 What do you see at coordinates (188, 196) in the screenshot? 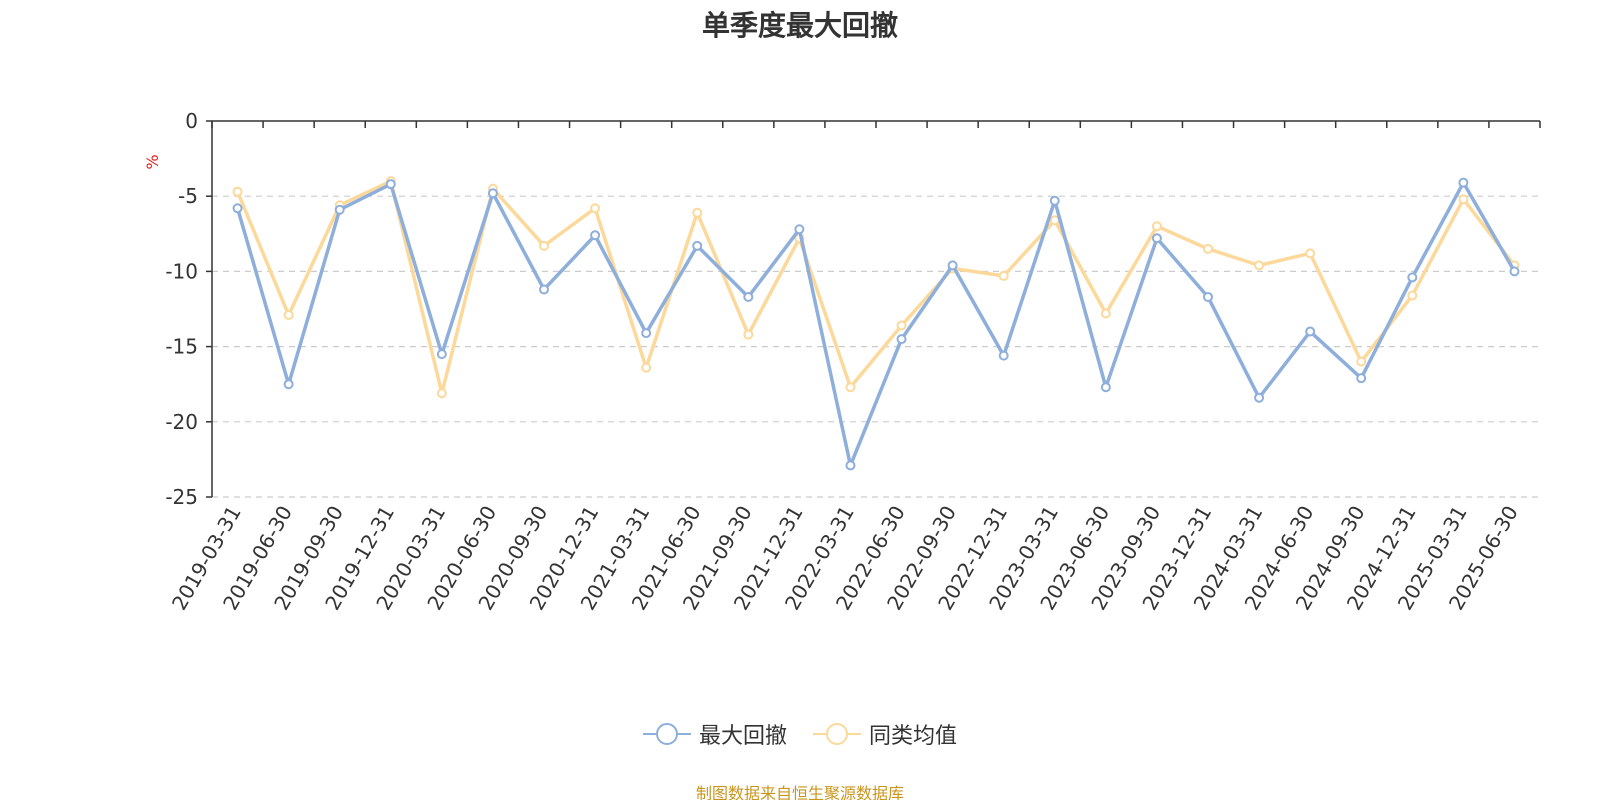
I see `y-tick-label: -5` at bounding box center [188, 196].